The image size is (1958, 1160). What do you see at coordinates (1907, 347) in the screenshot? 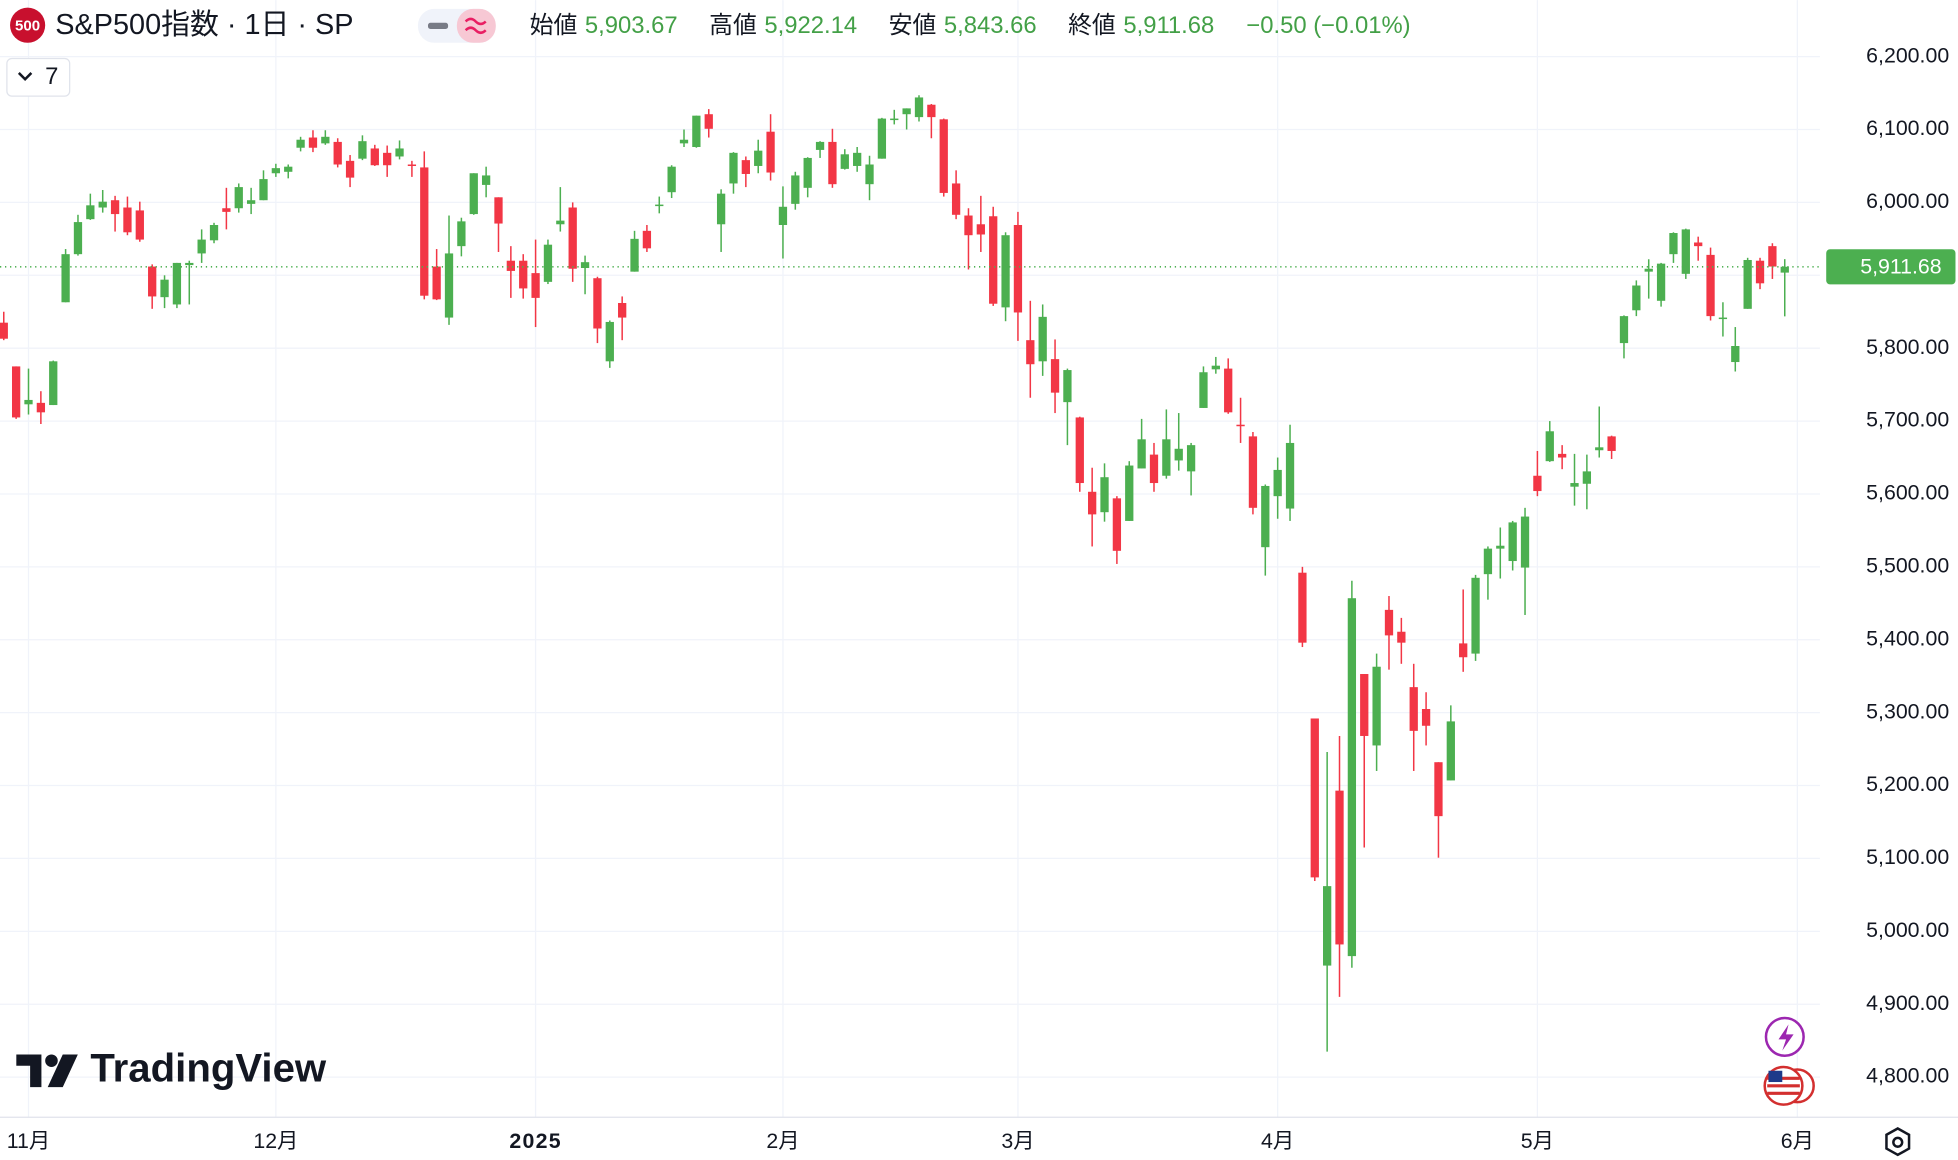
I see `y-tick-label: 5,800.00` at bounding box center [1907, 347].